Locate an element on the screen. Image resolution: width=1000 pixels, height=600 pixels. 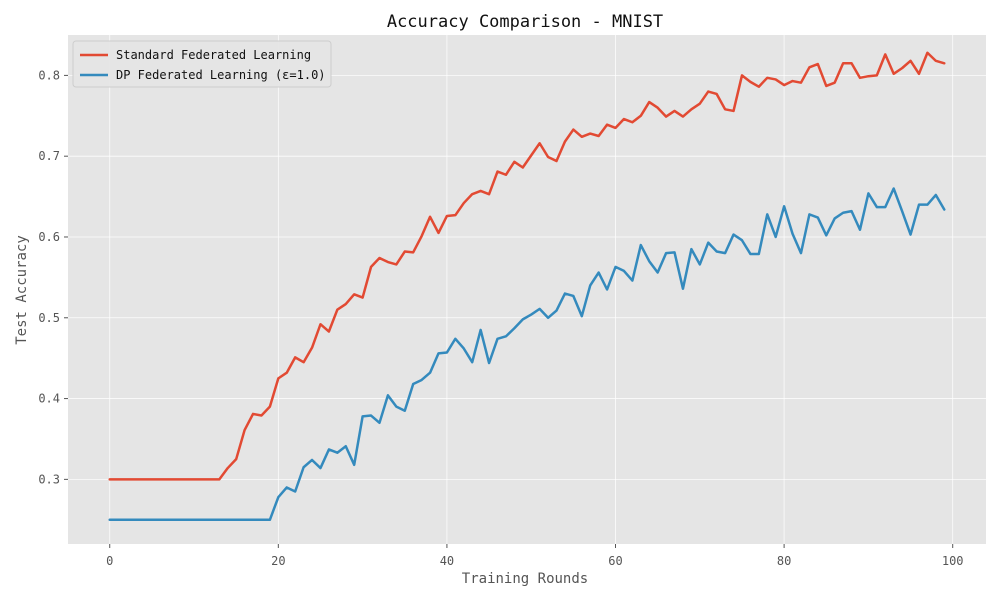
y-tick-label: 0.4 is located at coordinates (49, 399).